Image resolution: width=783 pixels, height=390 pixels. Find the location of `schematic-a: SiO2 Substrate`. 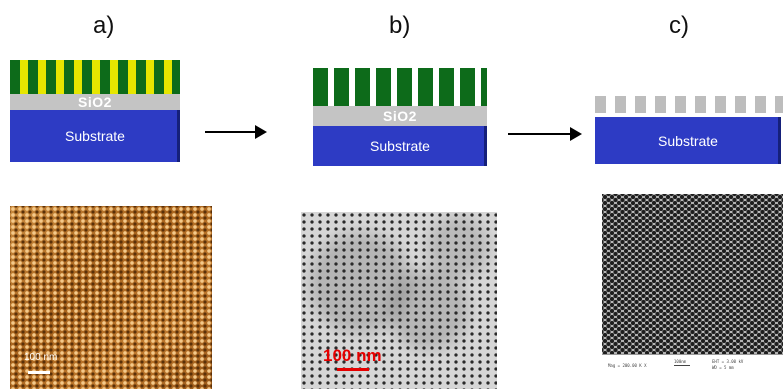

schematic-a: SiO2 Substrate is located at coordinates (95, 111).